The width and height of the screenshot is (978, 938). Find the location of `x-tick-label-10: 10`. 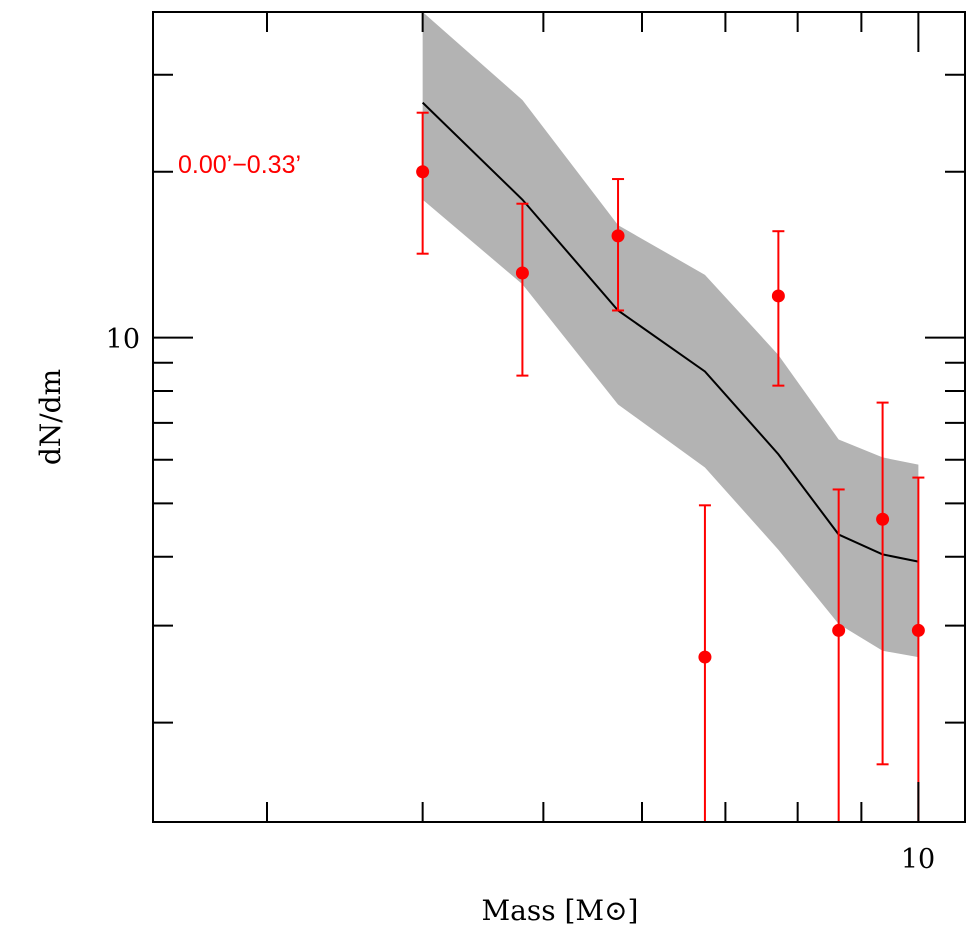

x-tick-label-10: 10 is located at coordinates (918, 859).